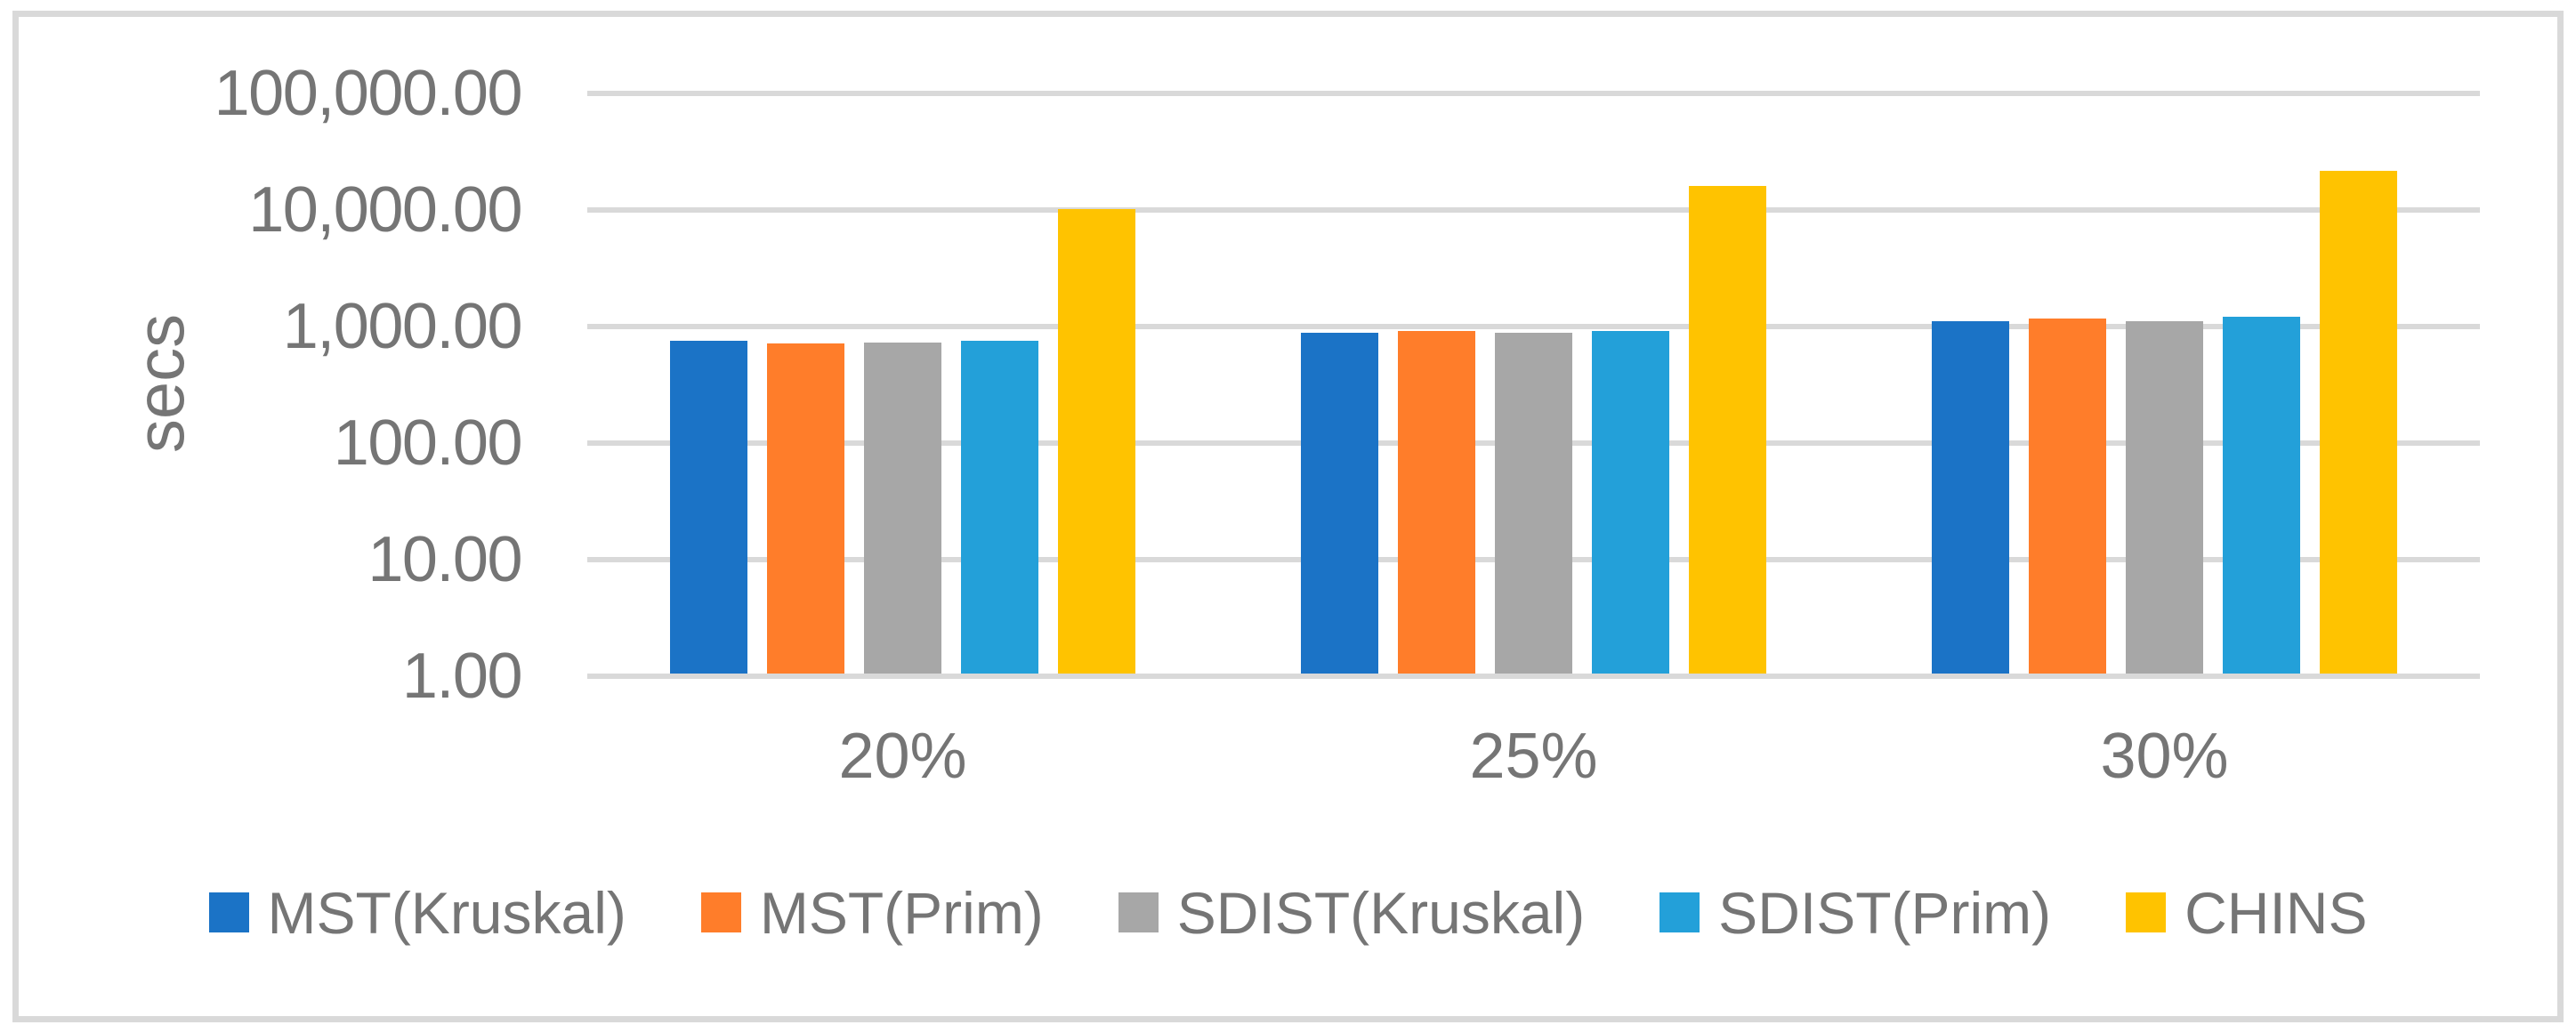 The image size is (2576, 1033). I want to click on legend-label-chins: CHINS, so click(2276, 912).